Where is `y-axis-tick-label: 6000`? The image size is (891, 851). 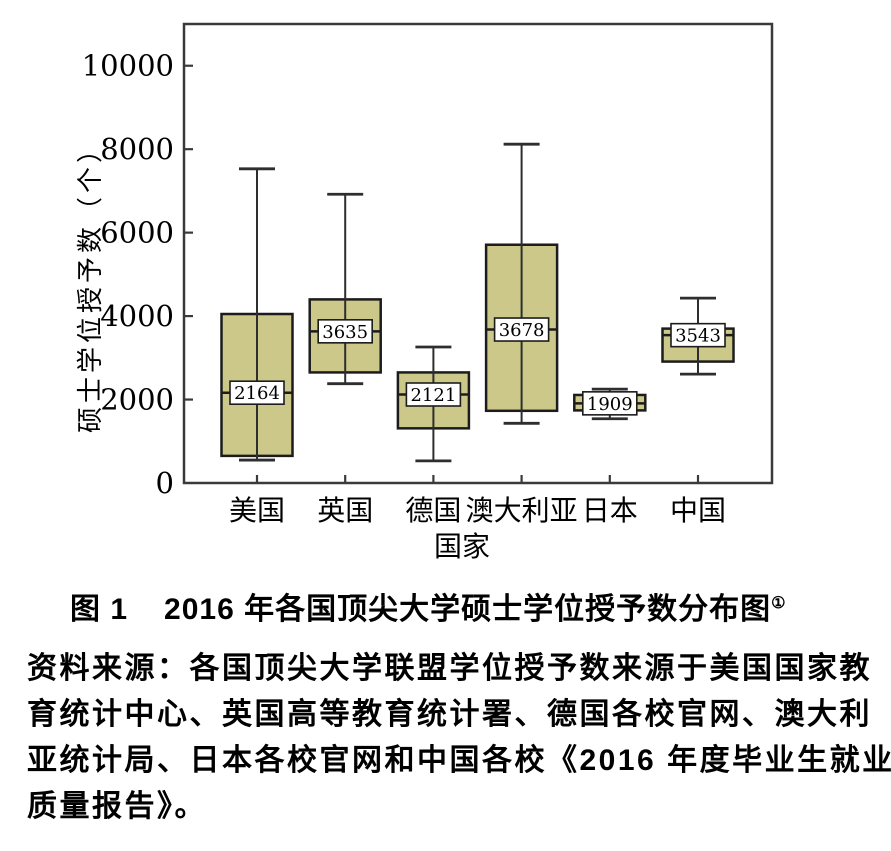
y-axis-tick-label: 6000 is located at coordinates (137, 233).